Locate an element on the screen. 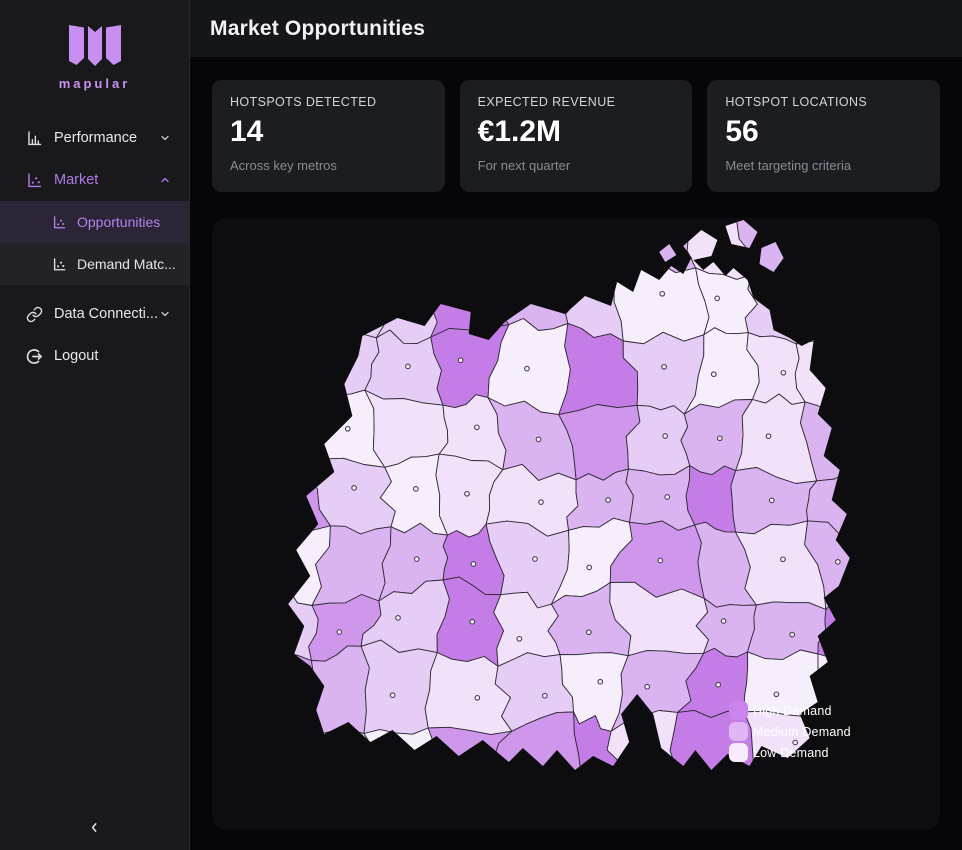  chevron-left-icon is located at coordinates (94, 830).